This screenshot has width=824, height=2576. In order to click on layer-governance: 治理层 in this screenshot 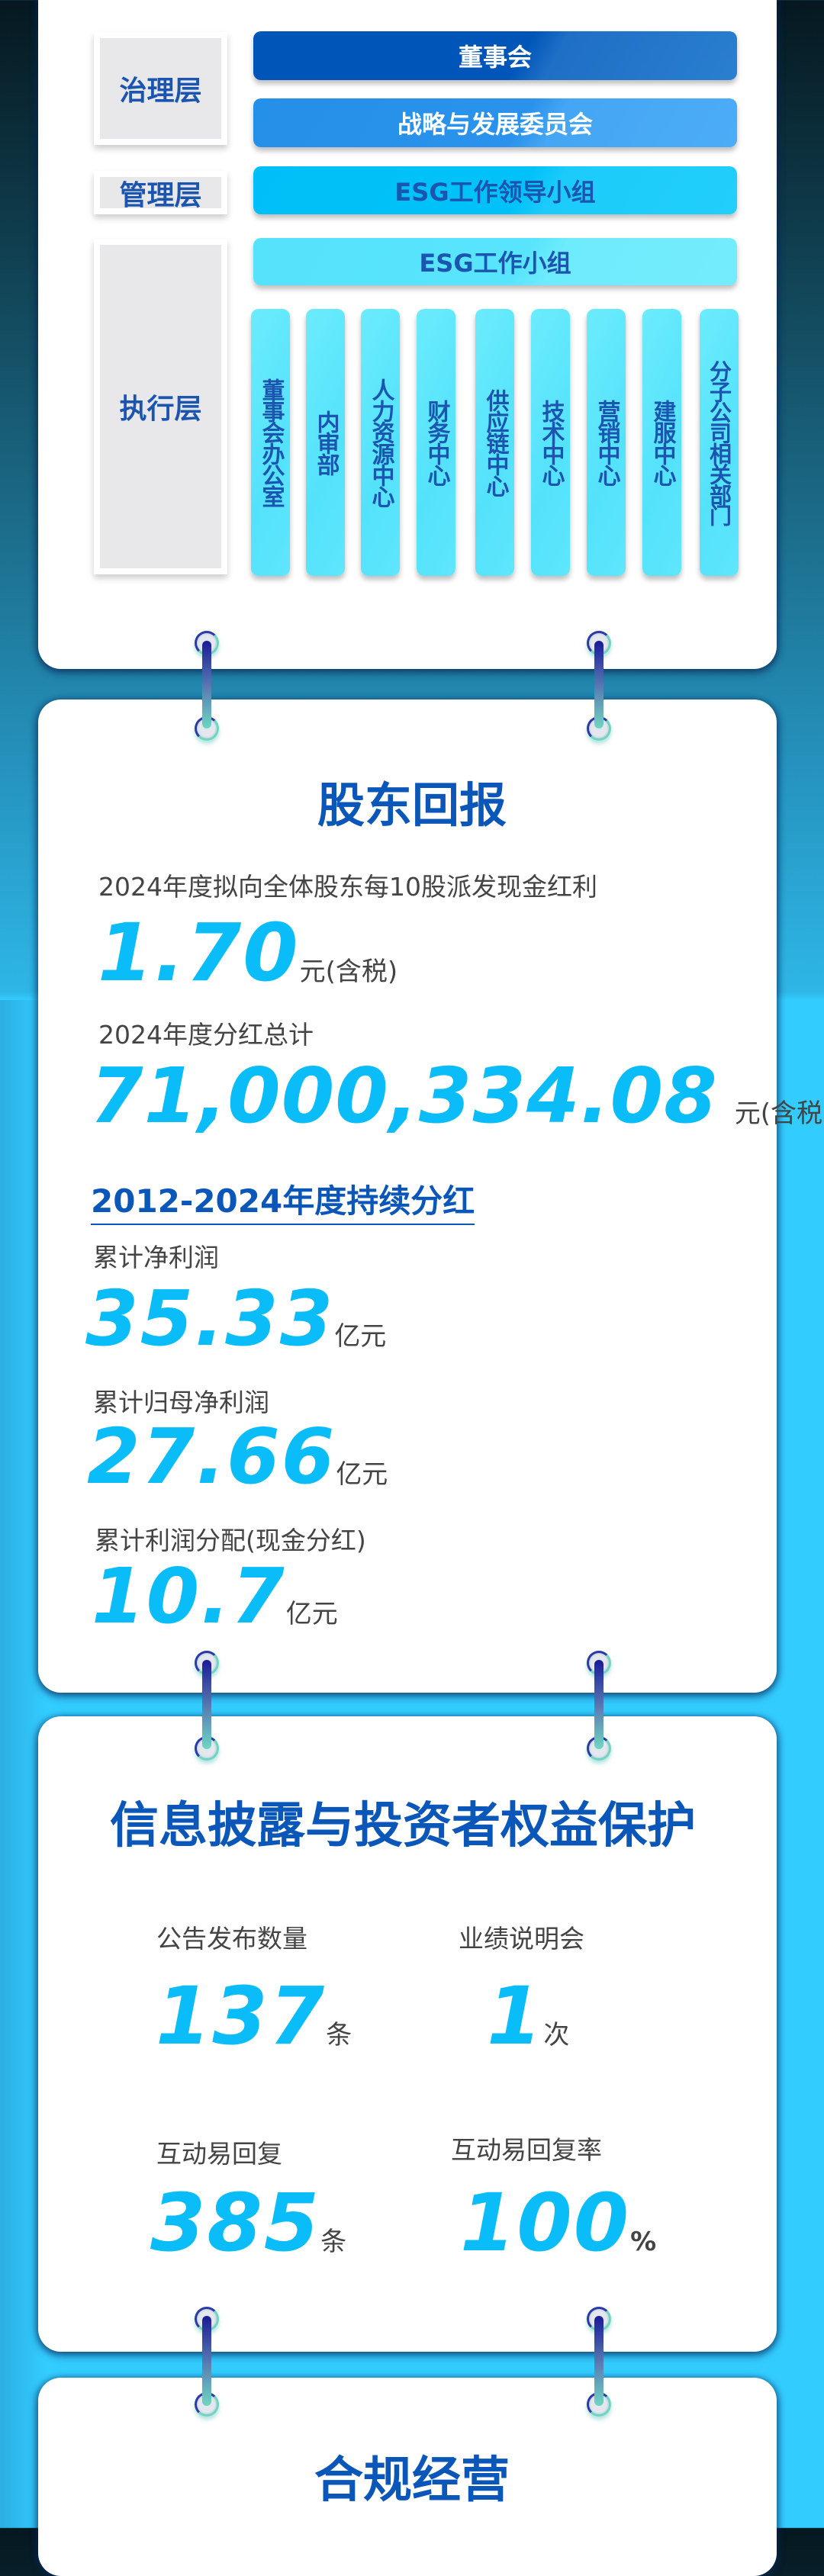, I will do `click(161, 88)`.